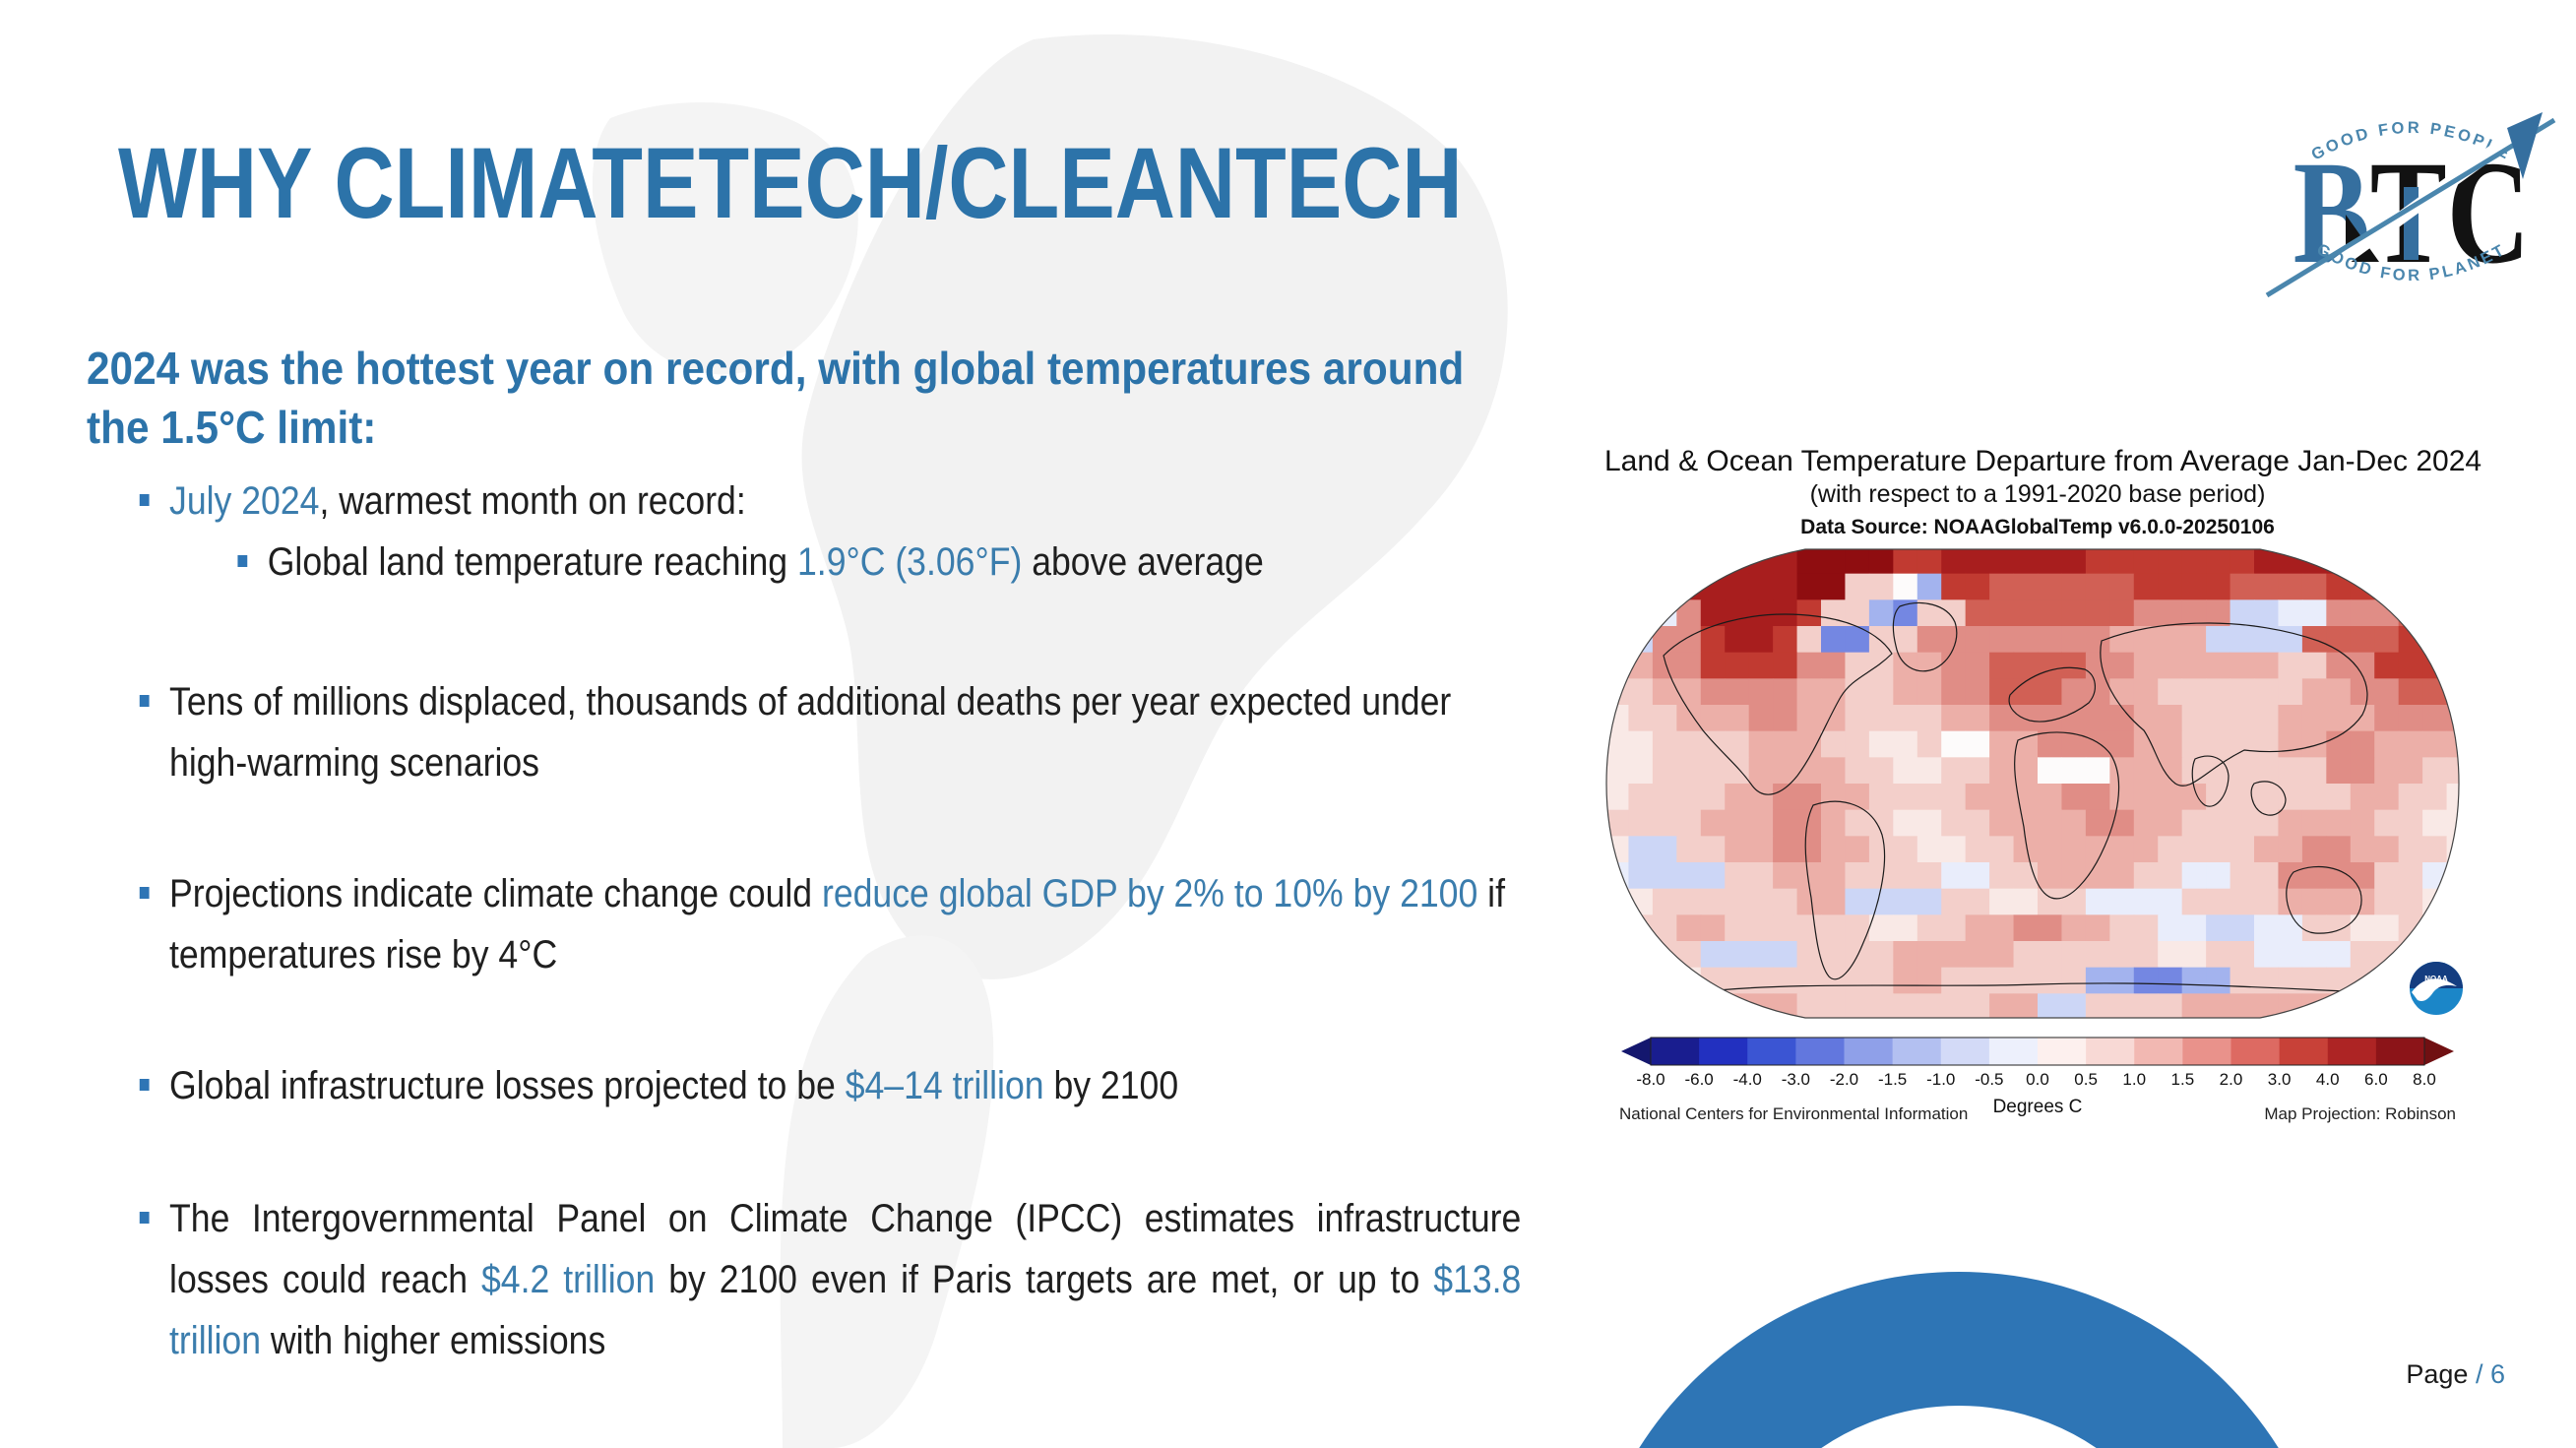 Image resolution: width=2576 pixels, height=1448 pixels. I want to click on colorbar-tick-label: 3.0, so click(2280, 1079).